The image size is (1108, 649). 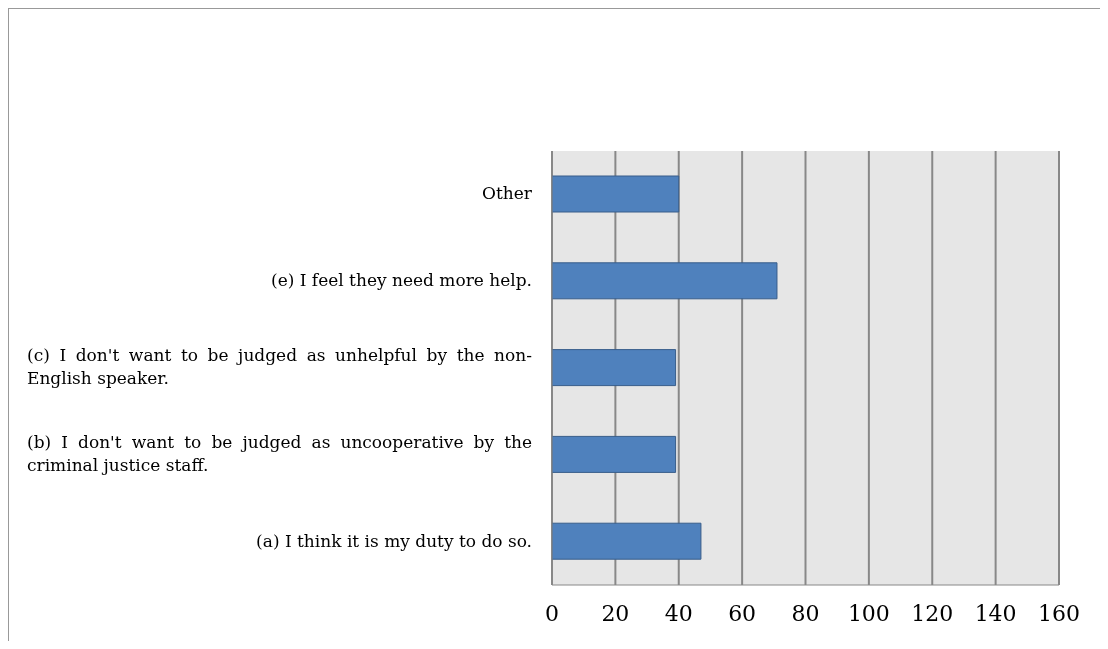 I want to click on x-tick-label: 140, so click(x=995, y=613).